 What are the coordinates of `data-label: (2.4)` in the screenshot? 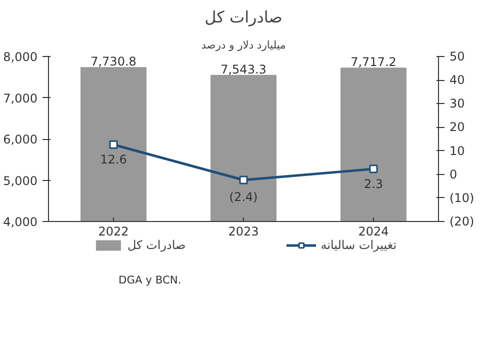 It's located at (243, 197).